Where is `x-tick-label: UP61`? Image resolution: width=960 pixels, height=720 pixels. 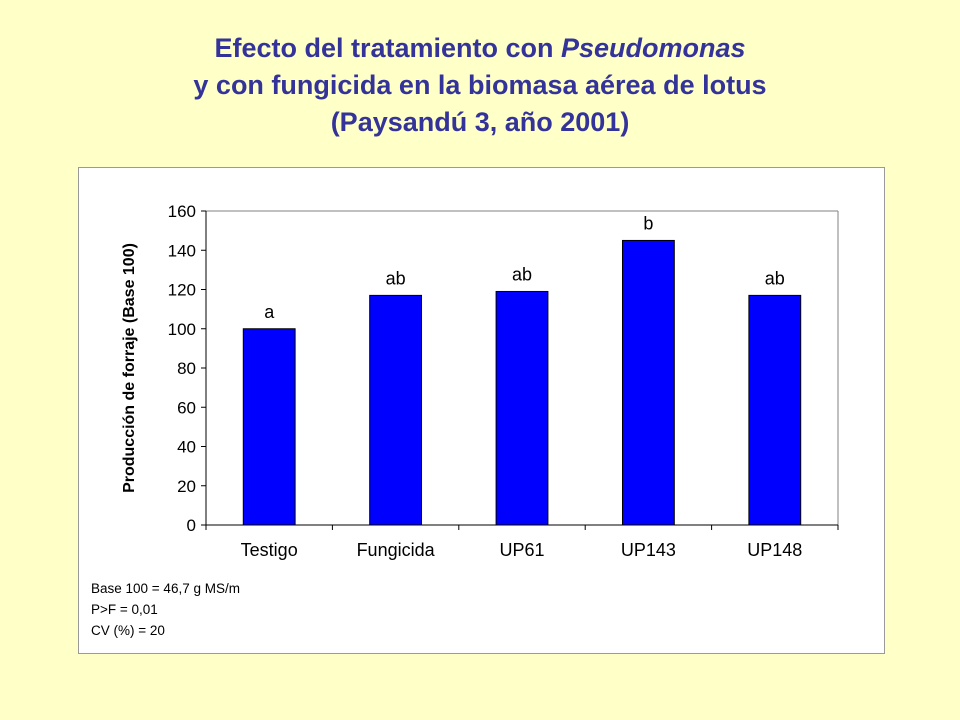 x-tick-label: UP61 is located at coordinates (521, 550).